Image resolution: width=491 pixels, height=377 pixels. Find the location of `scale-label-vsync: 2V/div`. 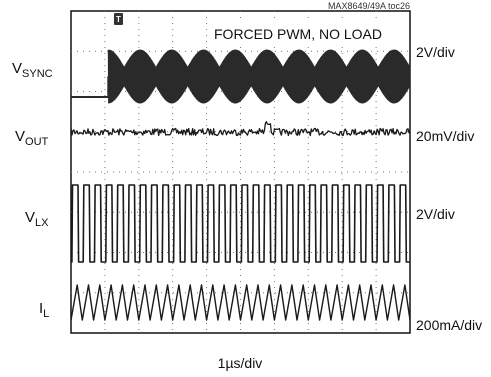

scale-label-vsync: 2V/div is located at coordinates (435, 52).